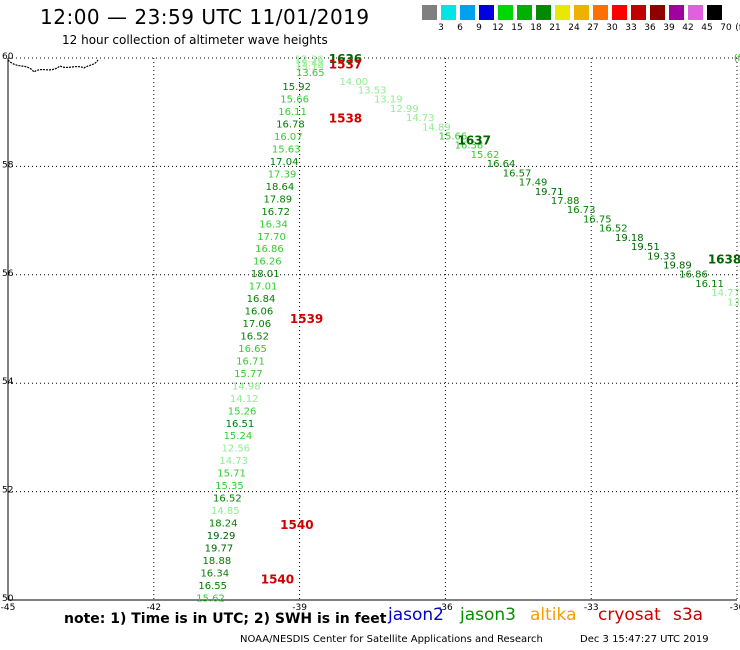 This screenshot has height=650, width=740. Describe the element at coordinates (309, 67) in the screenshot. I see `wave-height-label: 13.14` at that location.